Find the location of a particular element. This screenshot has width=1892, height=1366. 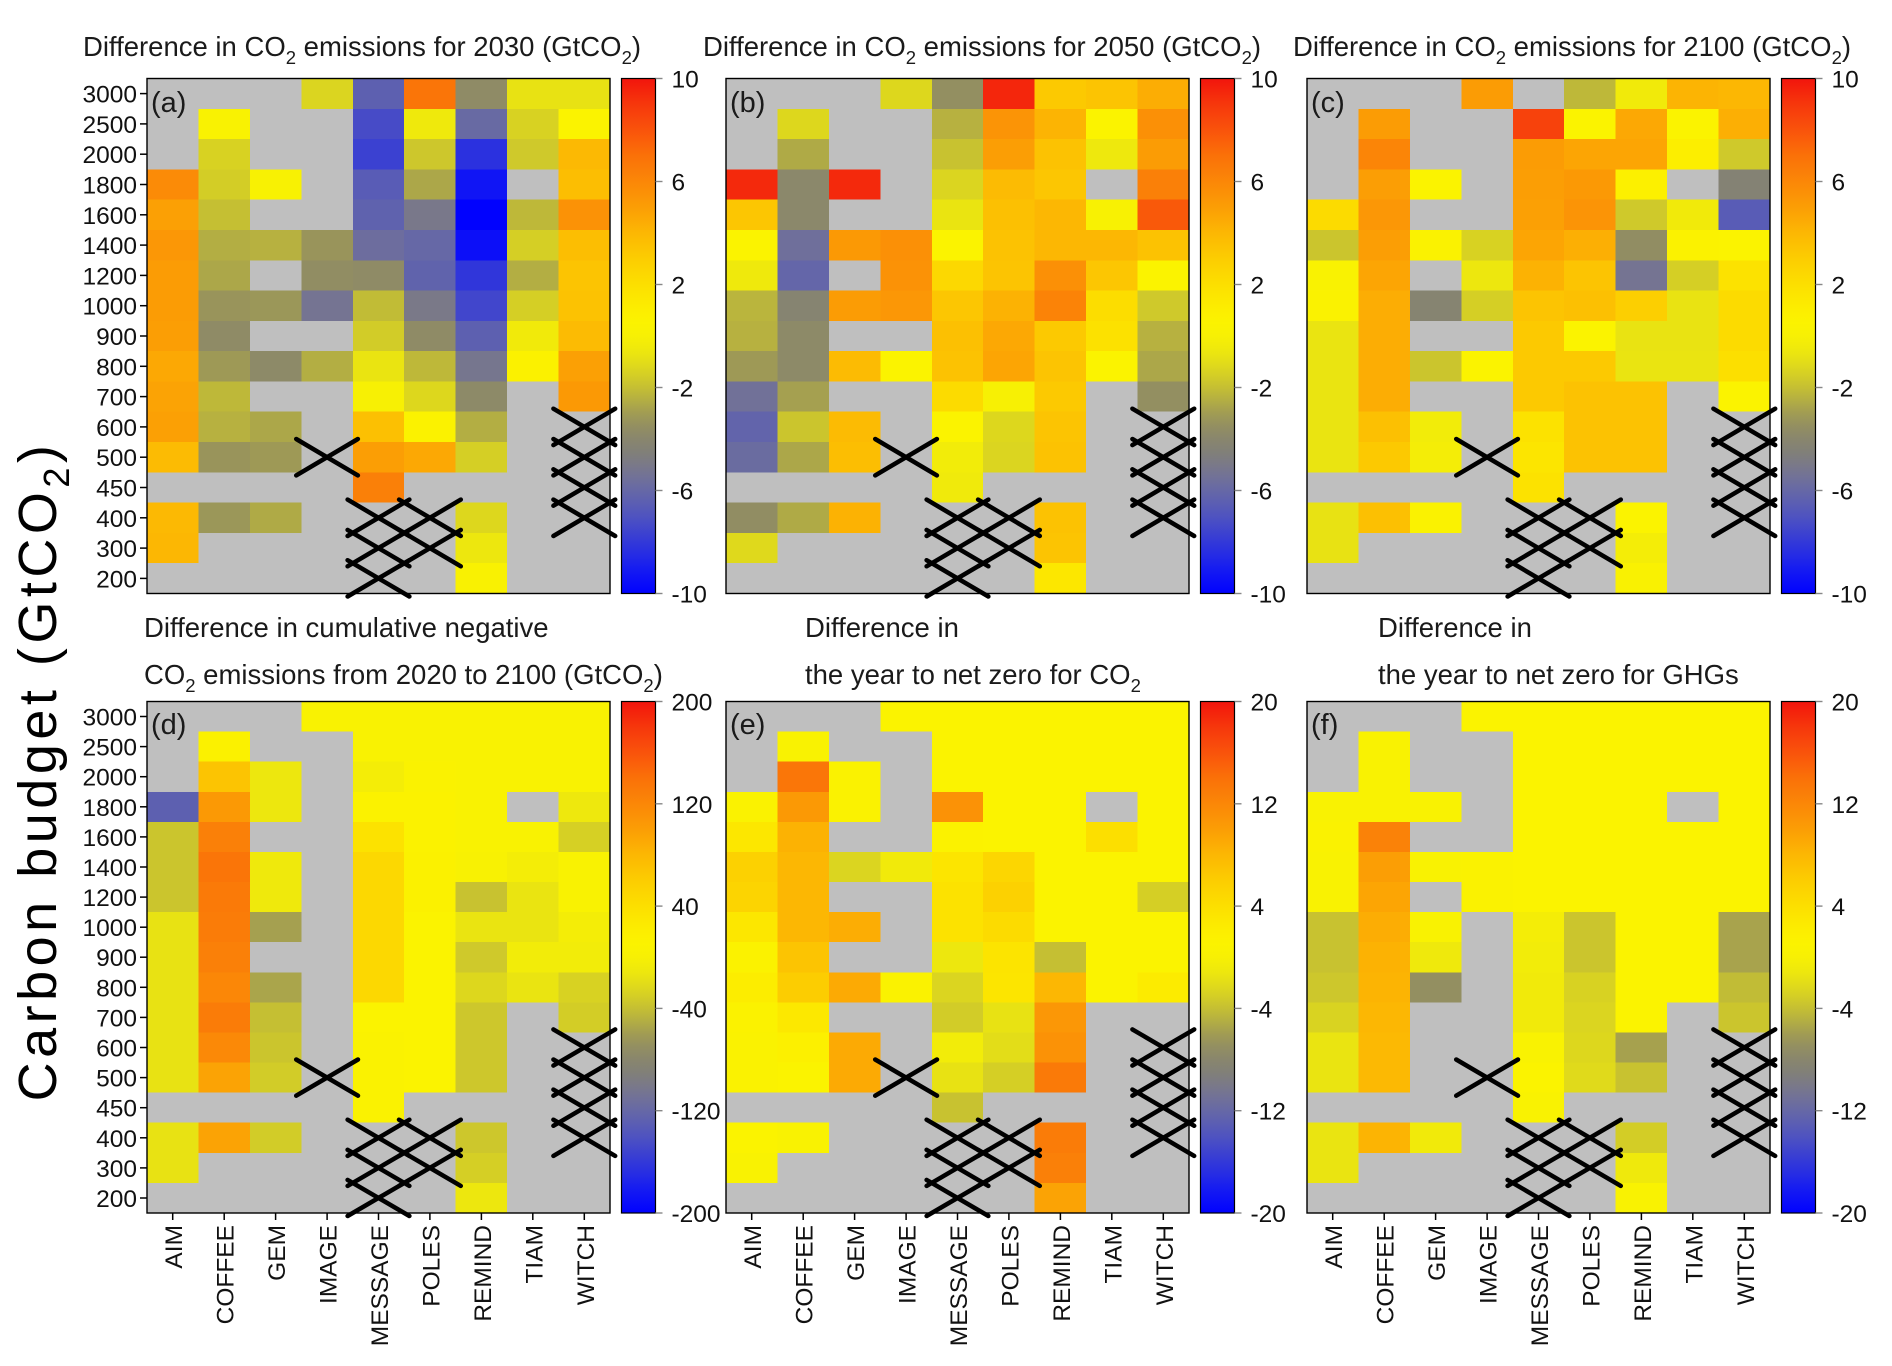

svg-text:CO2 emissions from 2020 to 210: CO2 emissions from 2020 to 2100 (GtCO2) is located at coordinates (403, 677).